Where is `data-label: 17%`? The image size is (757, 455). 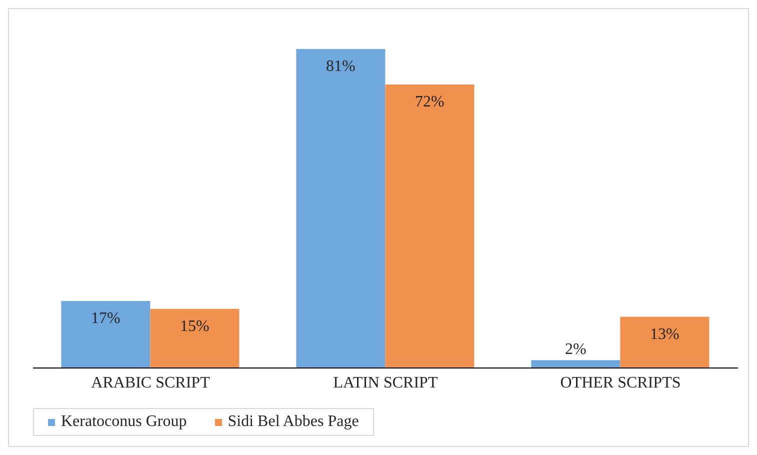
data-label: 17% is located at coordinates (105, 319).